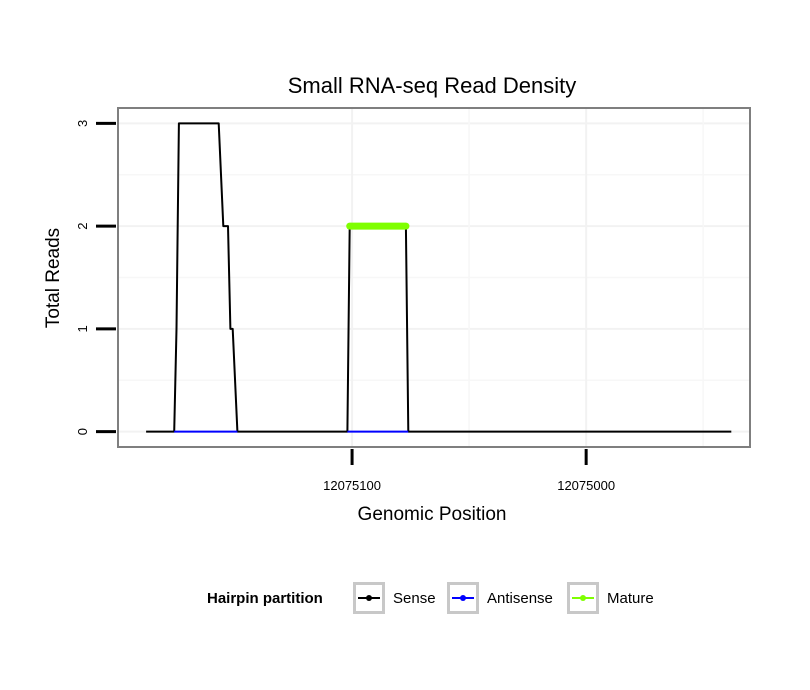 The height and width of the screenshot is (690, 810). Describe the element at coordinates (352, 485) in the screenshot. I see `x-tick-label: 12075100` at that location.